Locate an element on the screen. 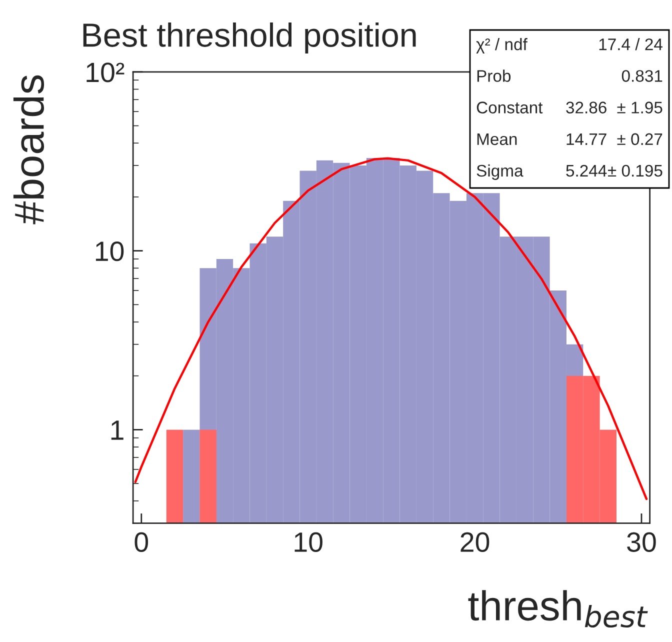  y-tick-label: 1 is located at coordinates (117, 430).